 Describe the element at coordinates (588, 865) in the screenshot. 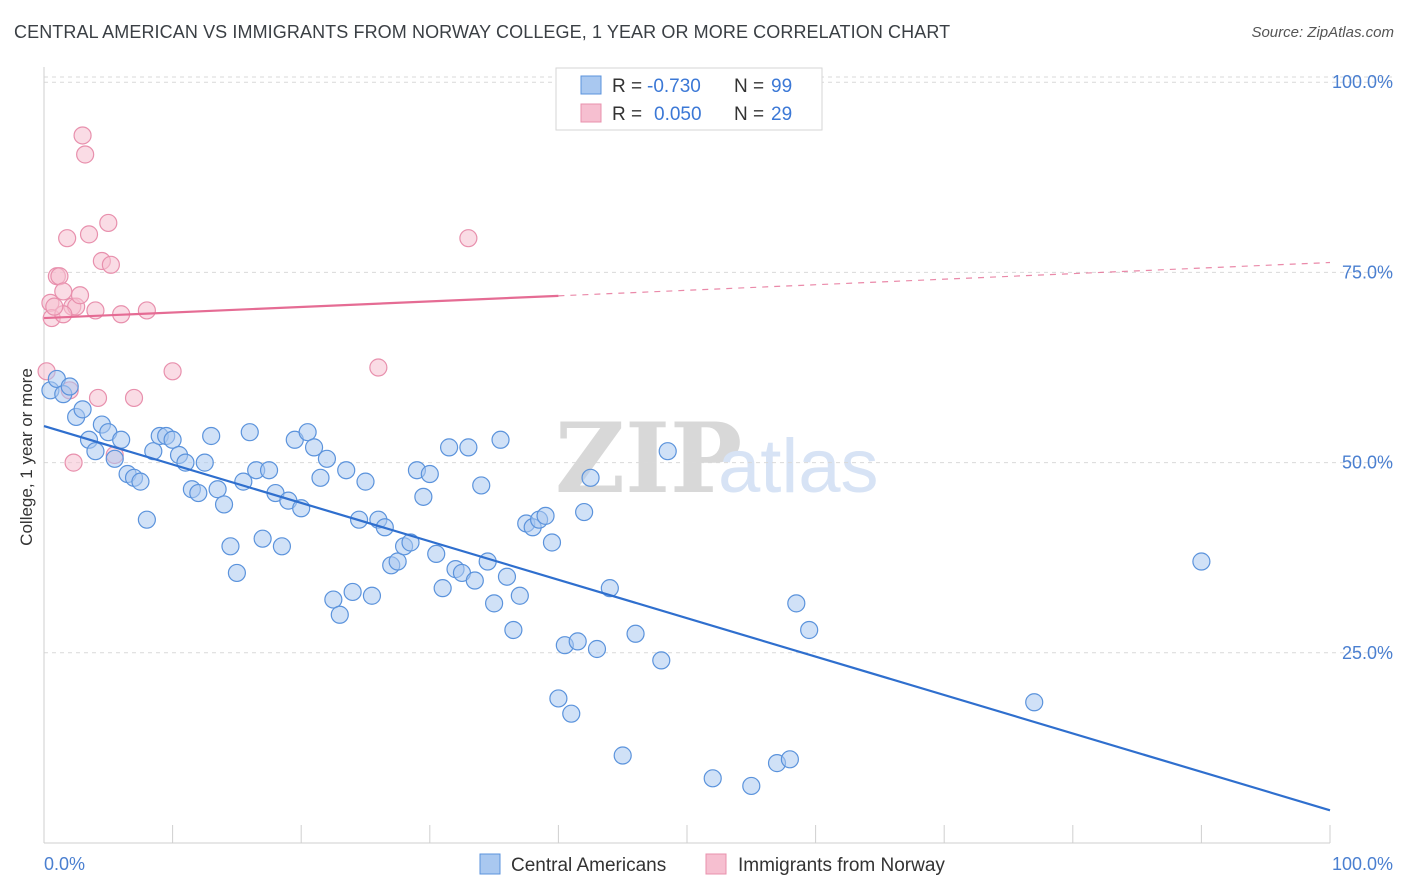

I see `bottom-legend-label-1: Central Americans` at that location.